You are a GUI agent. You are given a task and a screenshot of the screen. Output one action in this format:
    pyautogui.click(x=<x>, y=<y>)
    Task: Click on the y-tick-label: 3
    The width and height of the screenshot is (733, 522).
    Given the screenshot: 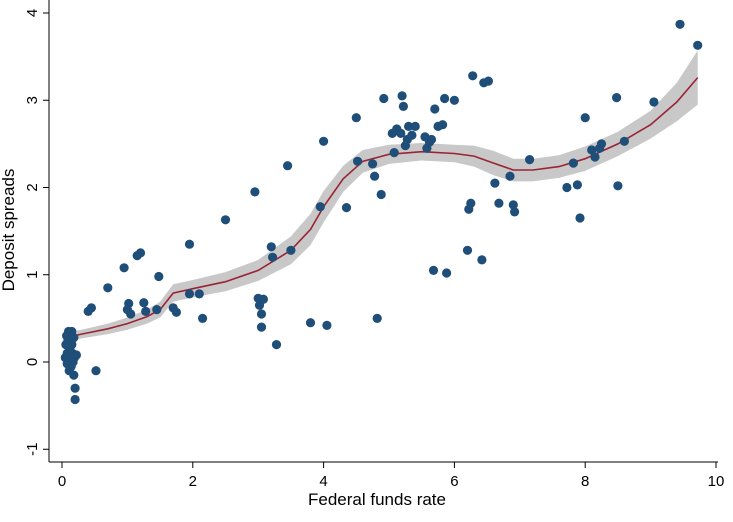 What is the action you would take?
    pyautogui.click(x=32, y=100)
    